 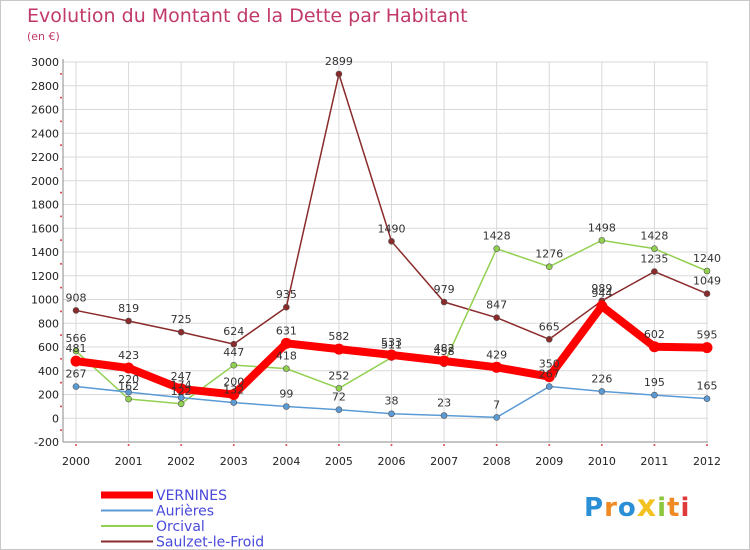 What do you see at coordinates (496, 305) in the screenshot?
I see `data-label: 847` at bounding box center [496, 305].